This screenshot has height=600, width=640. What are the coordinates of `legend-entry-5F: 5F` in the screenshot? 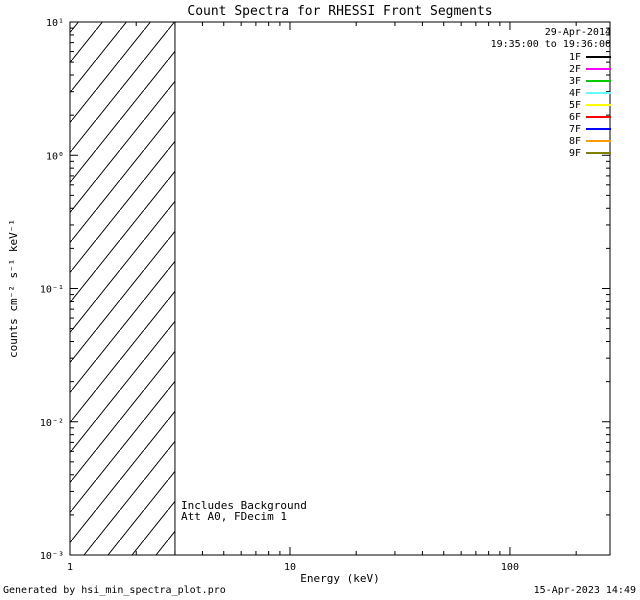 It's located at (551, 105).